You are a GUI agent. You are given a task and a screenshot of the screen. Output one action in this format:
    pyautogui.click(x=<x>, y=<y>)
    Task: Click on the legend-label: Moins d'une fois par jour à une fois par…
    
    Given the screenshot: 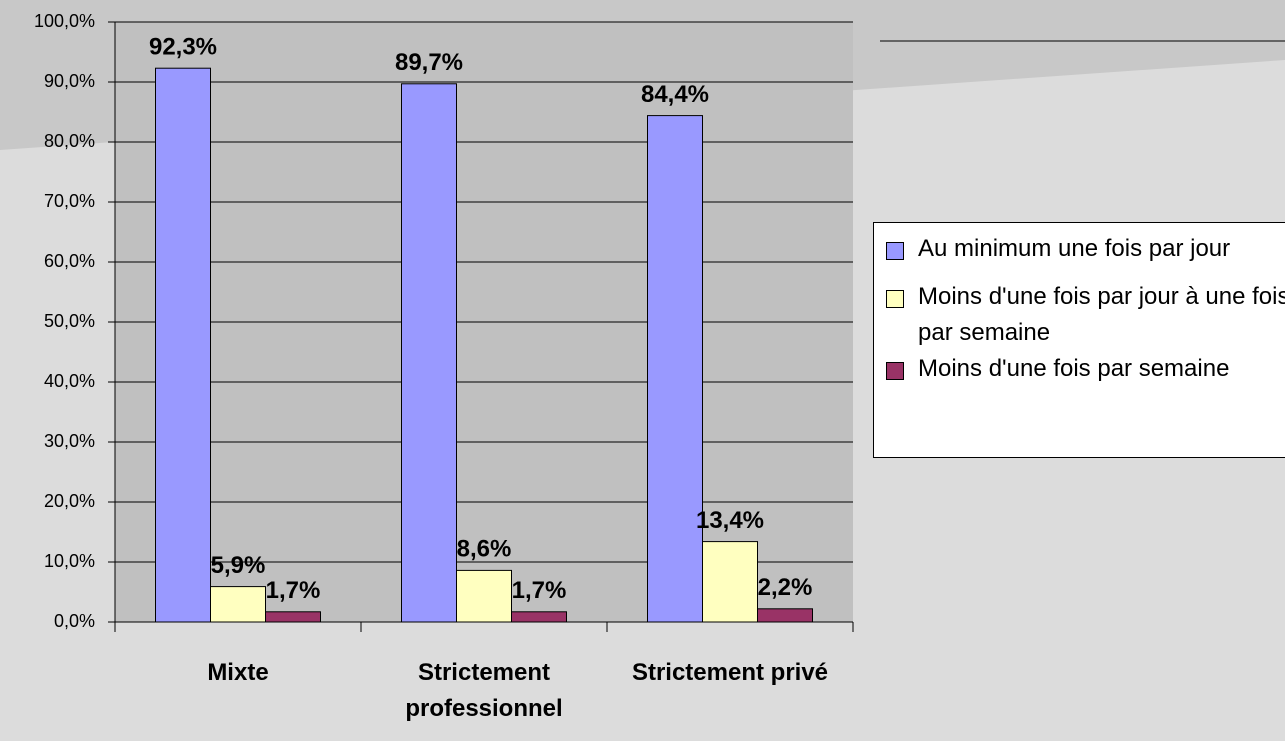 What is the action you would take?
    pyautogui.click(x=1101, y=314)
    